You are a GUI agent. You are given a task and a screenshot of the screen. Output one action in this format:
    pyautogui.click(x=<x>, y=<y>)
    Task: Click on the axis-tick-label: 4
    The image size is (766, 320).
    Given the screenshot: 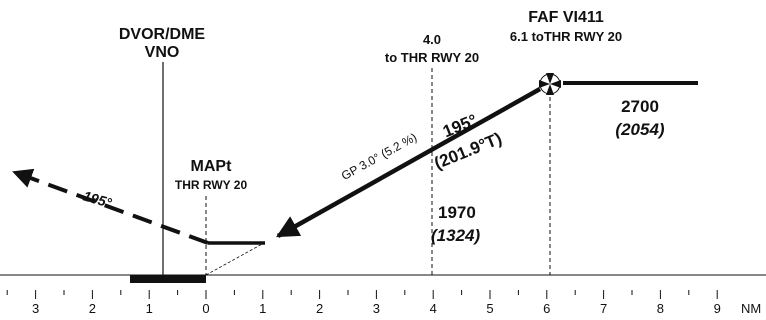 What is the action you would take?
    pyautogui.click(x=433, y=308)
    